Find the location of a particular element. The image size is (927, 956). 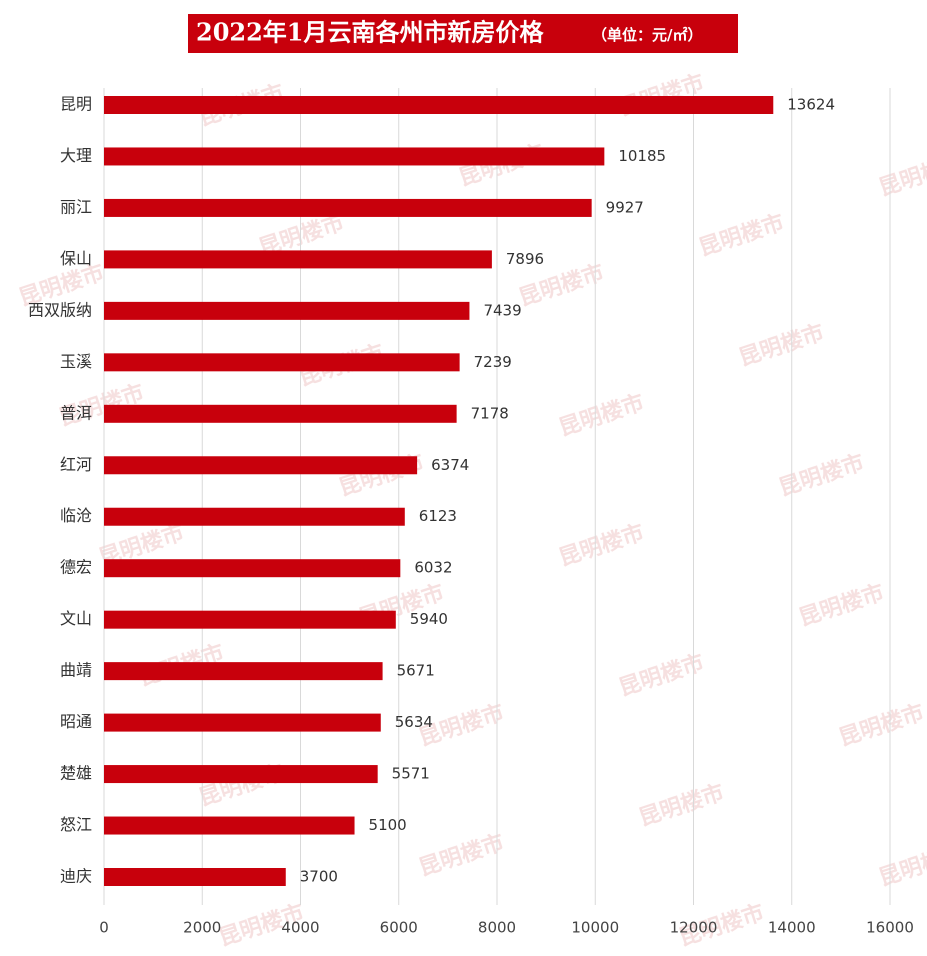

x-tick-label: 14000 is located at coordinates (792, 928).